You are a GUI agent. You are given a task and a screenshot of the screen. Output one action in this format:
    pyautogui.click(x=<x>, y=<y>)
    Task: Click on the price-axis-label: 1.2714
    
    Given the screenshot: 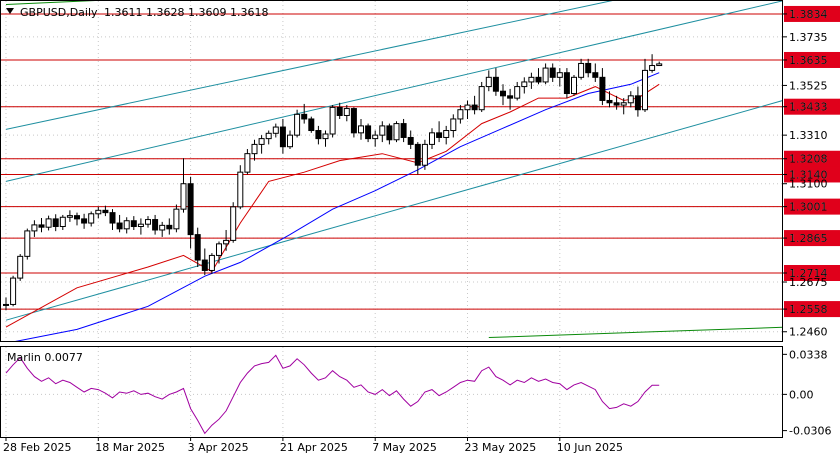 What is the action you would take?
    pyautogui.click(x=808, y=273)
    